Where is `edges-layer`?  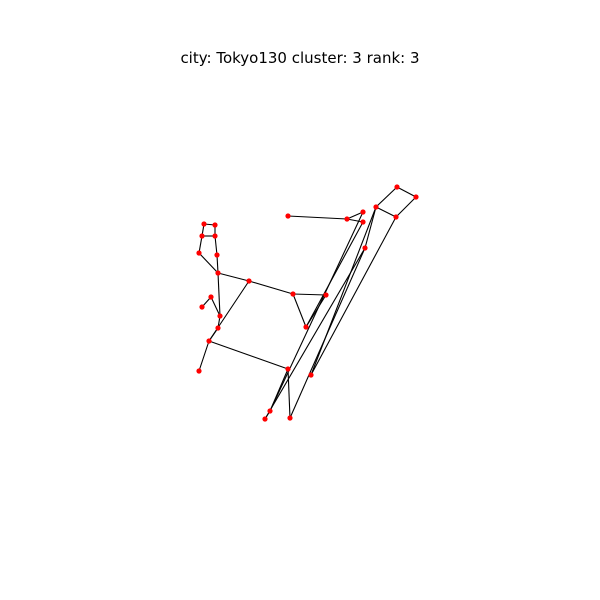
edges-layer is located at coordinates (307, 303).